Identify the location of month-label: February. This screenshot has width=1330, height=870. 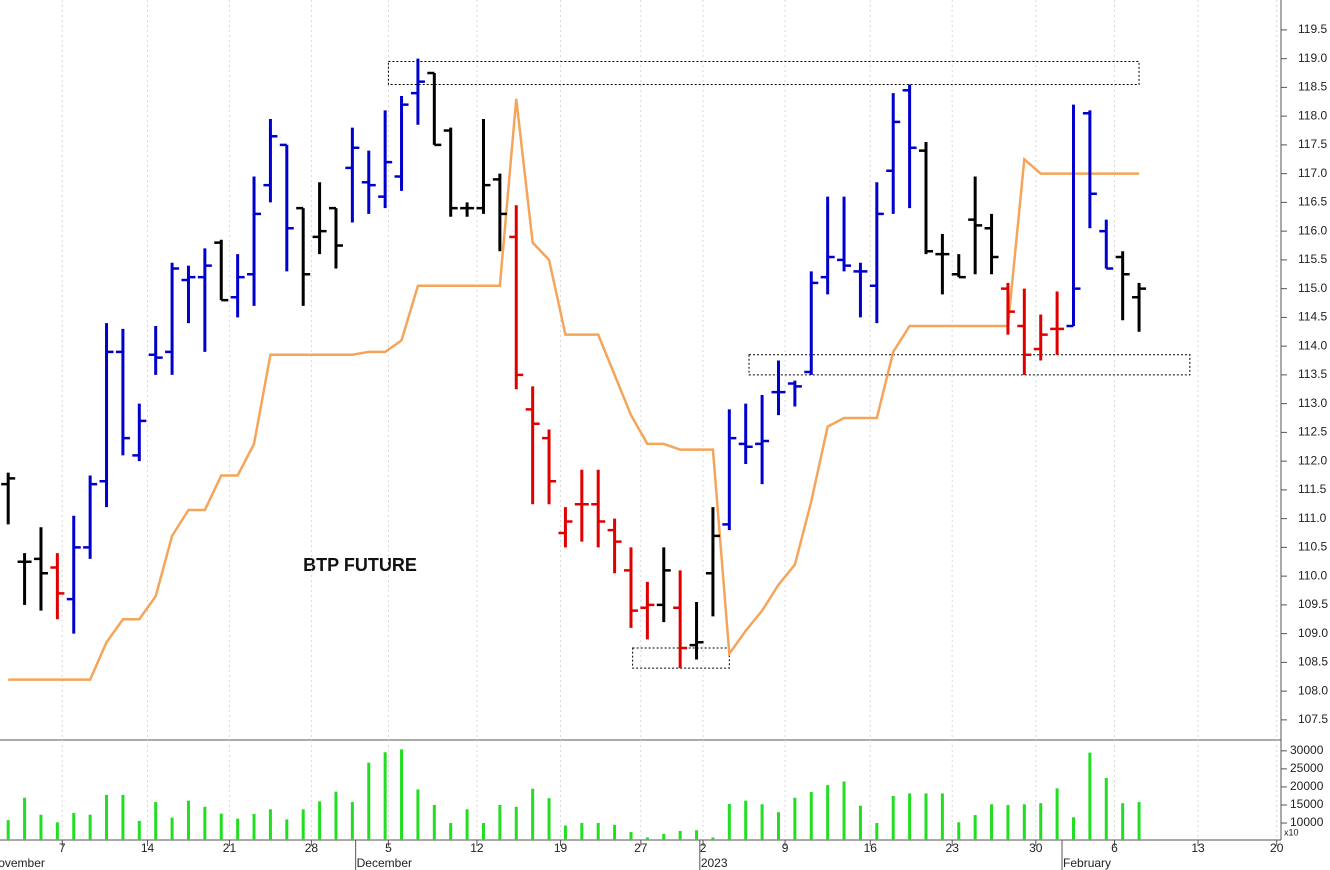
(1087, 863).